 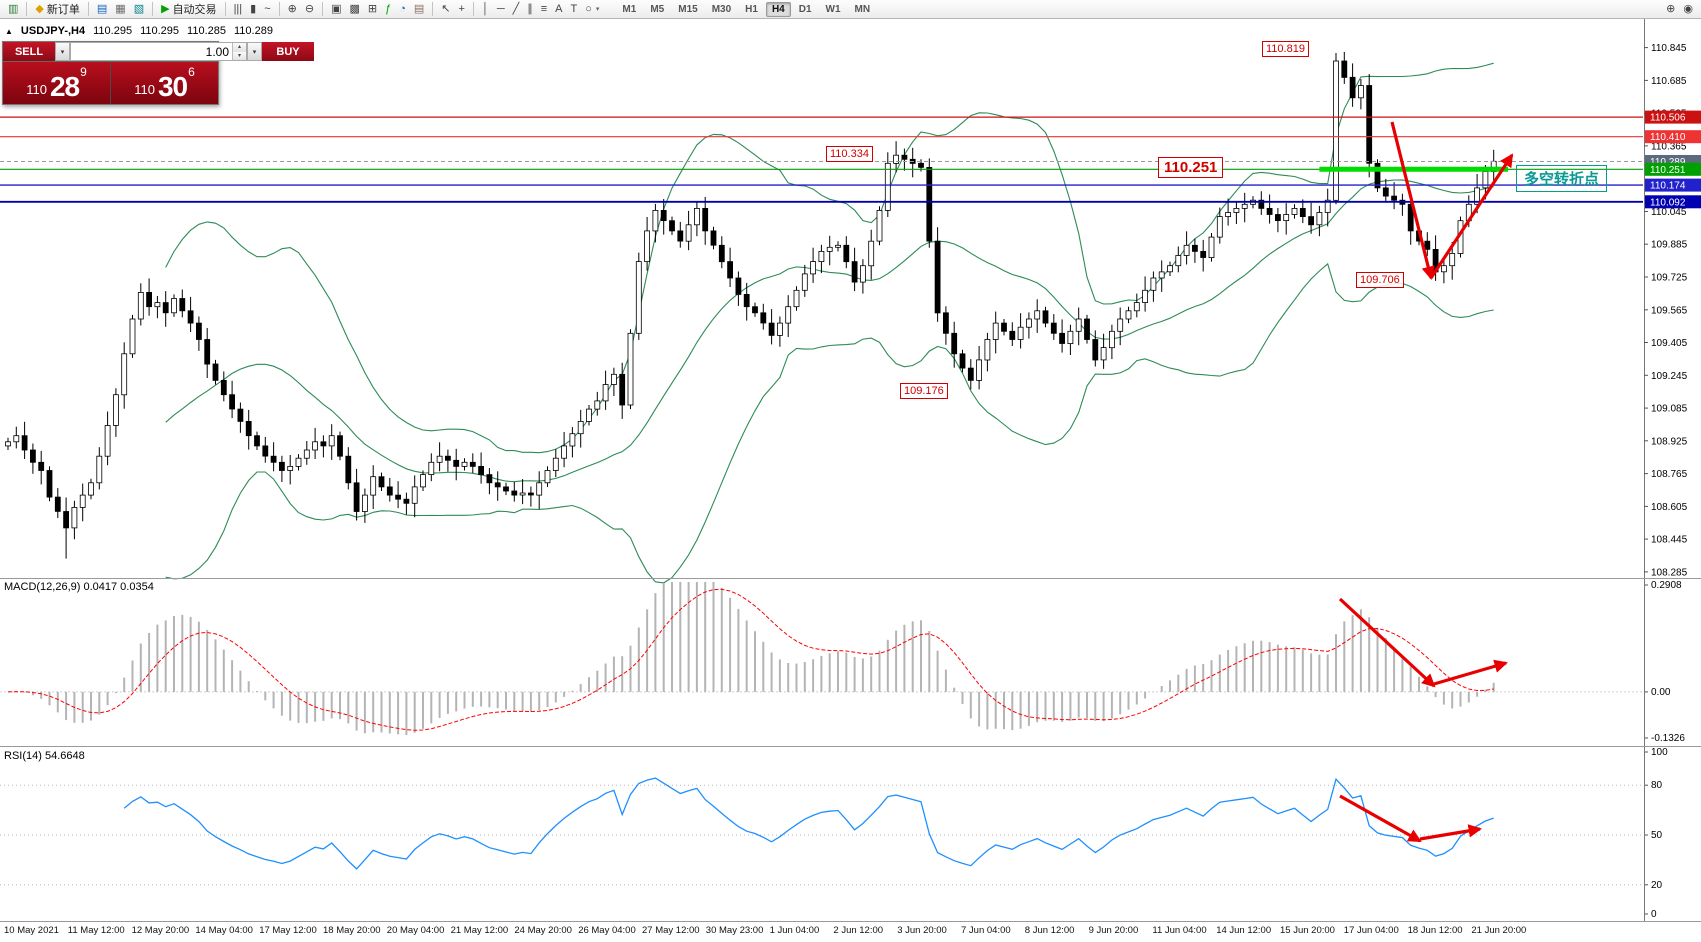 What do you see at coordinates (354, 9) in the screenshot?
I see `cascade-windows-icon: ▩` at bounding box center [354, 9].